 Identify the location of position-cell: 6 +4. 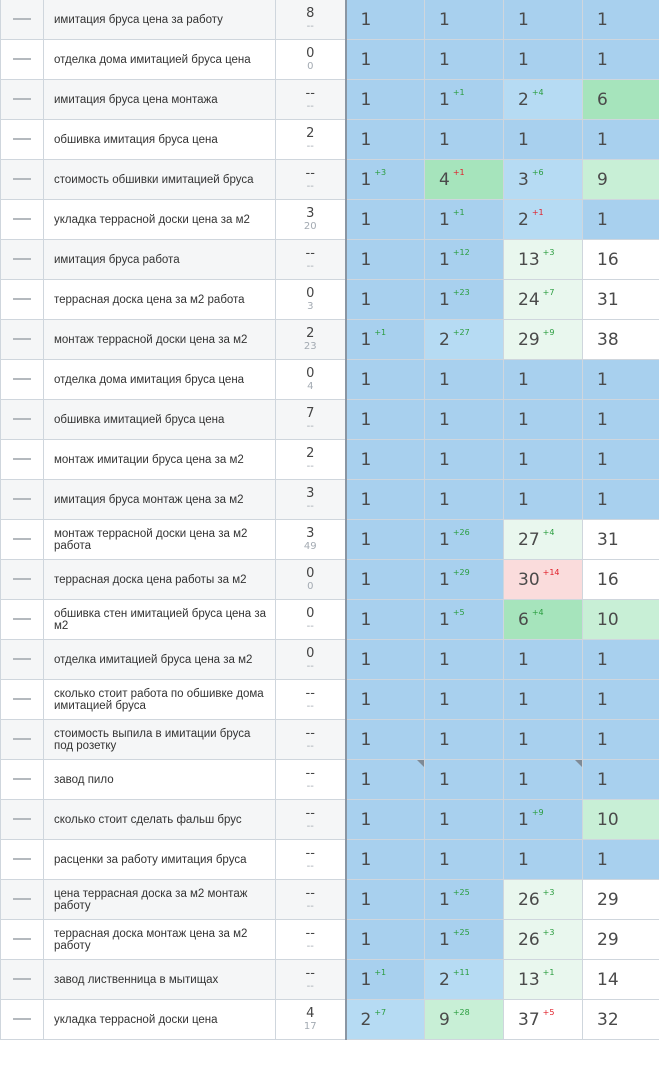
(543, 619).